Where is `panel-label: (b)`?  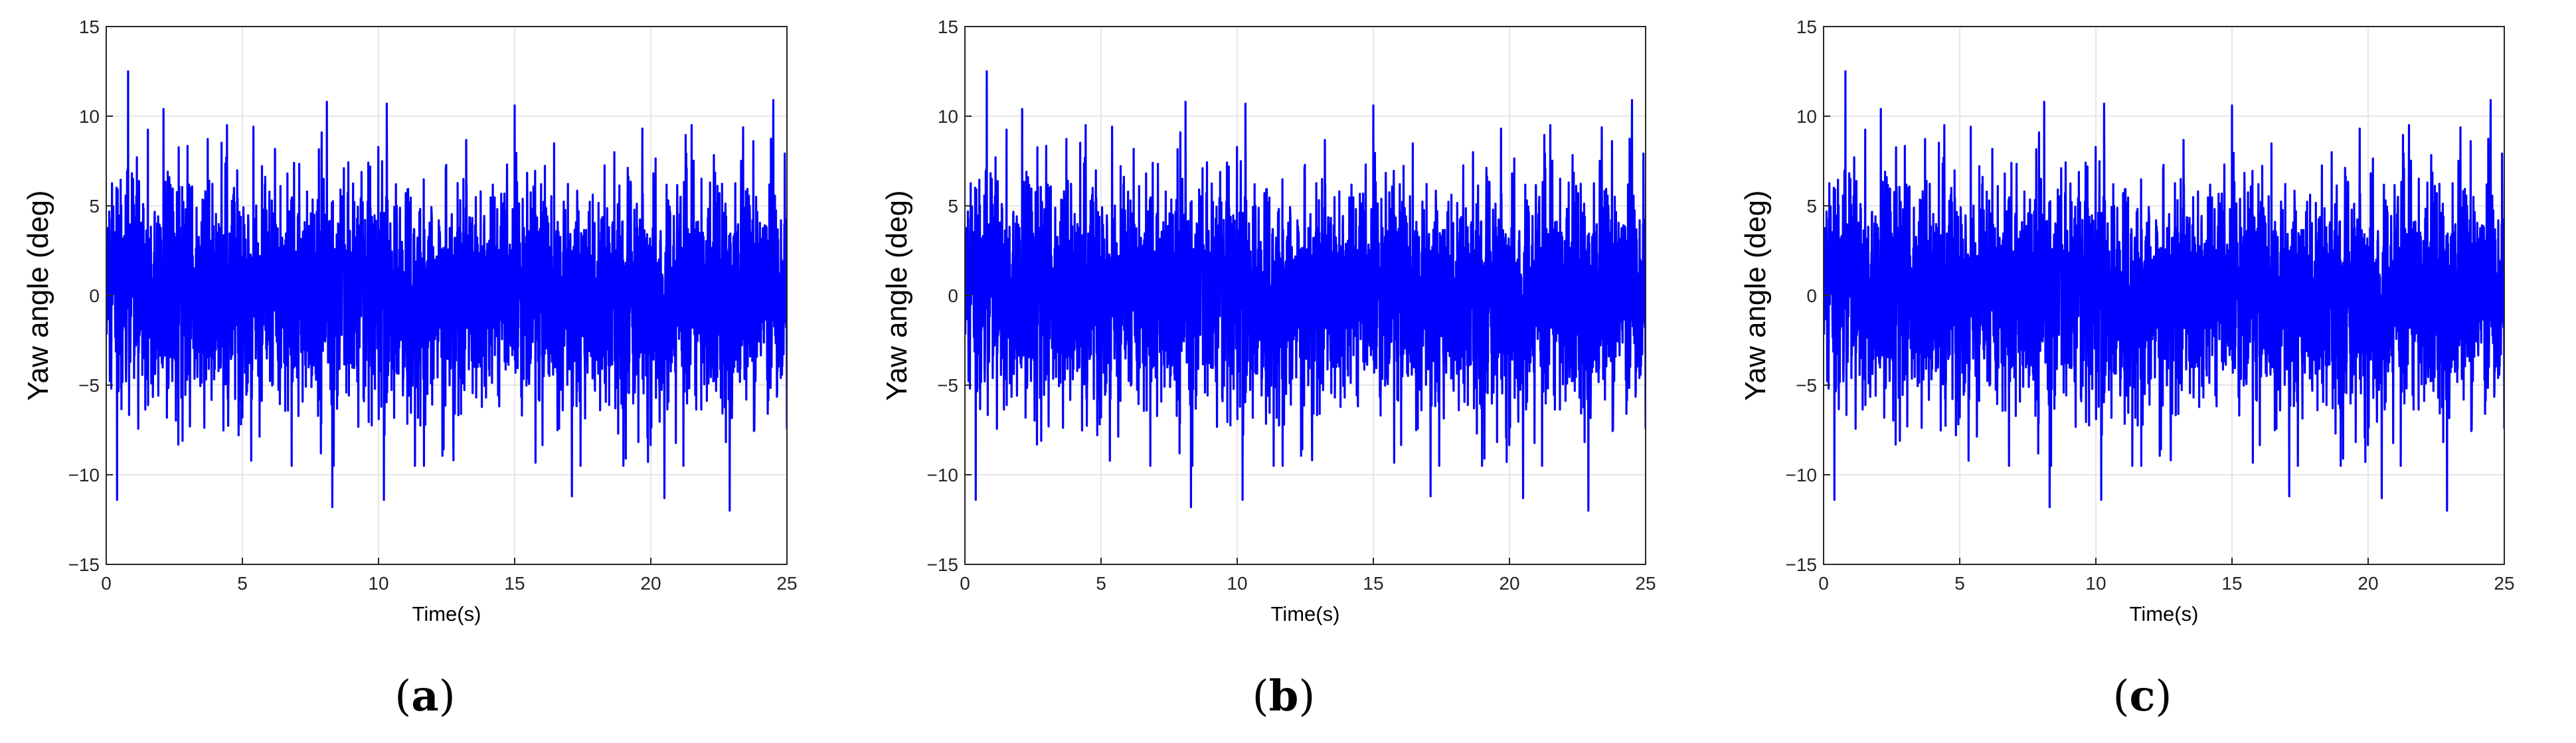
panel-label: (b) is located at coordinates (1284, 696).